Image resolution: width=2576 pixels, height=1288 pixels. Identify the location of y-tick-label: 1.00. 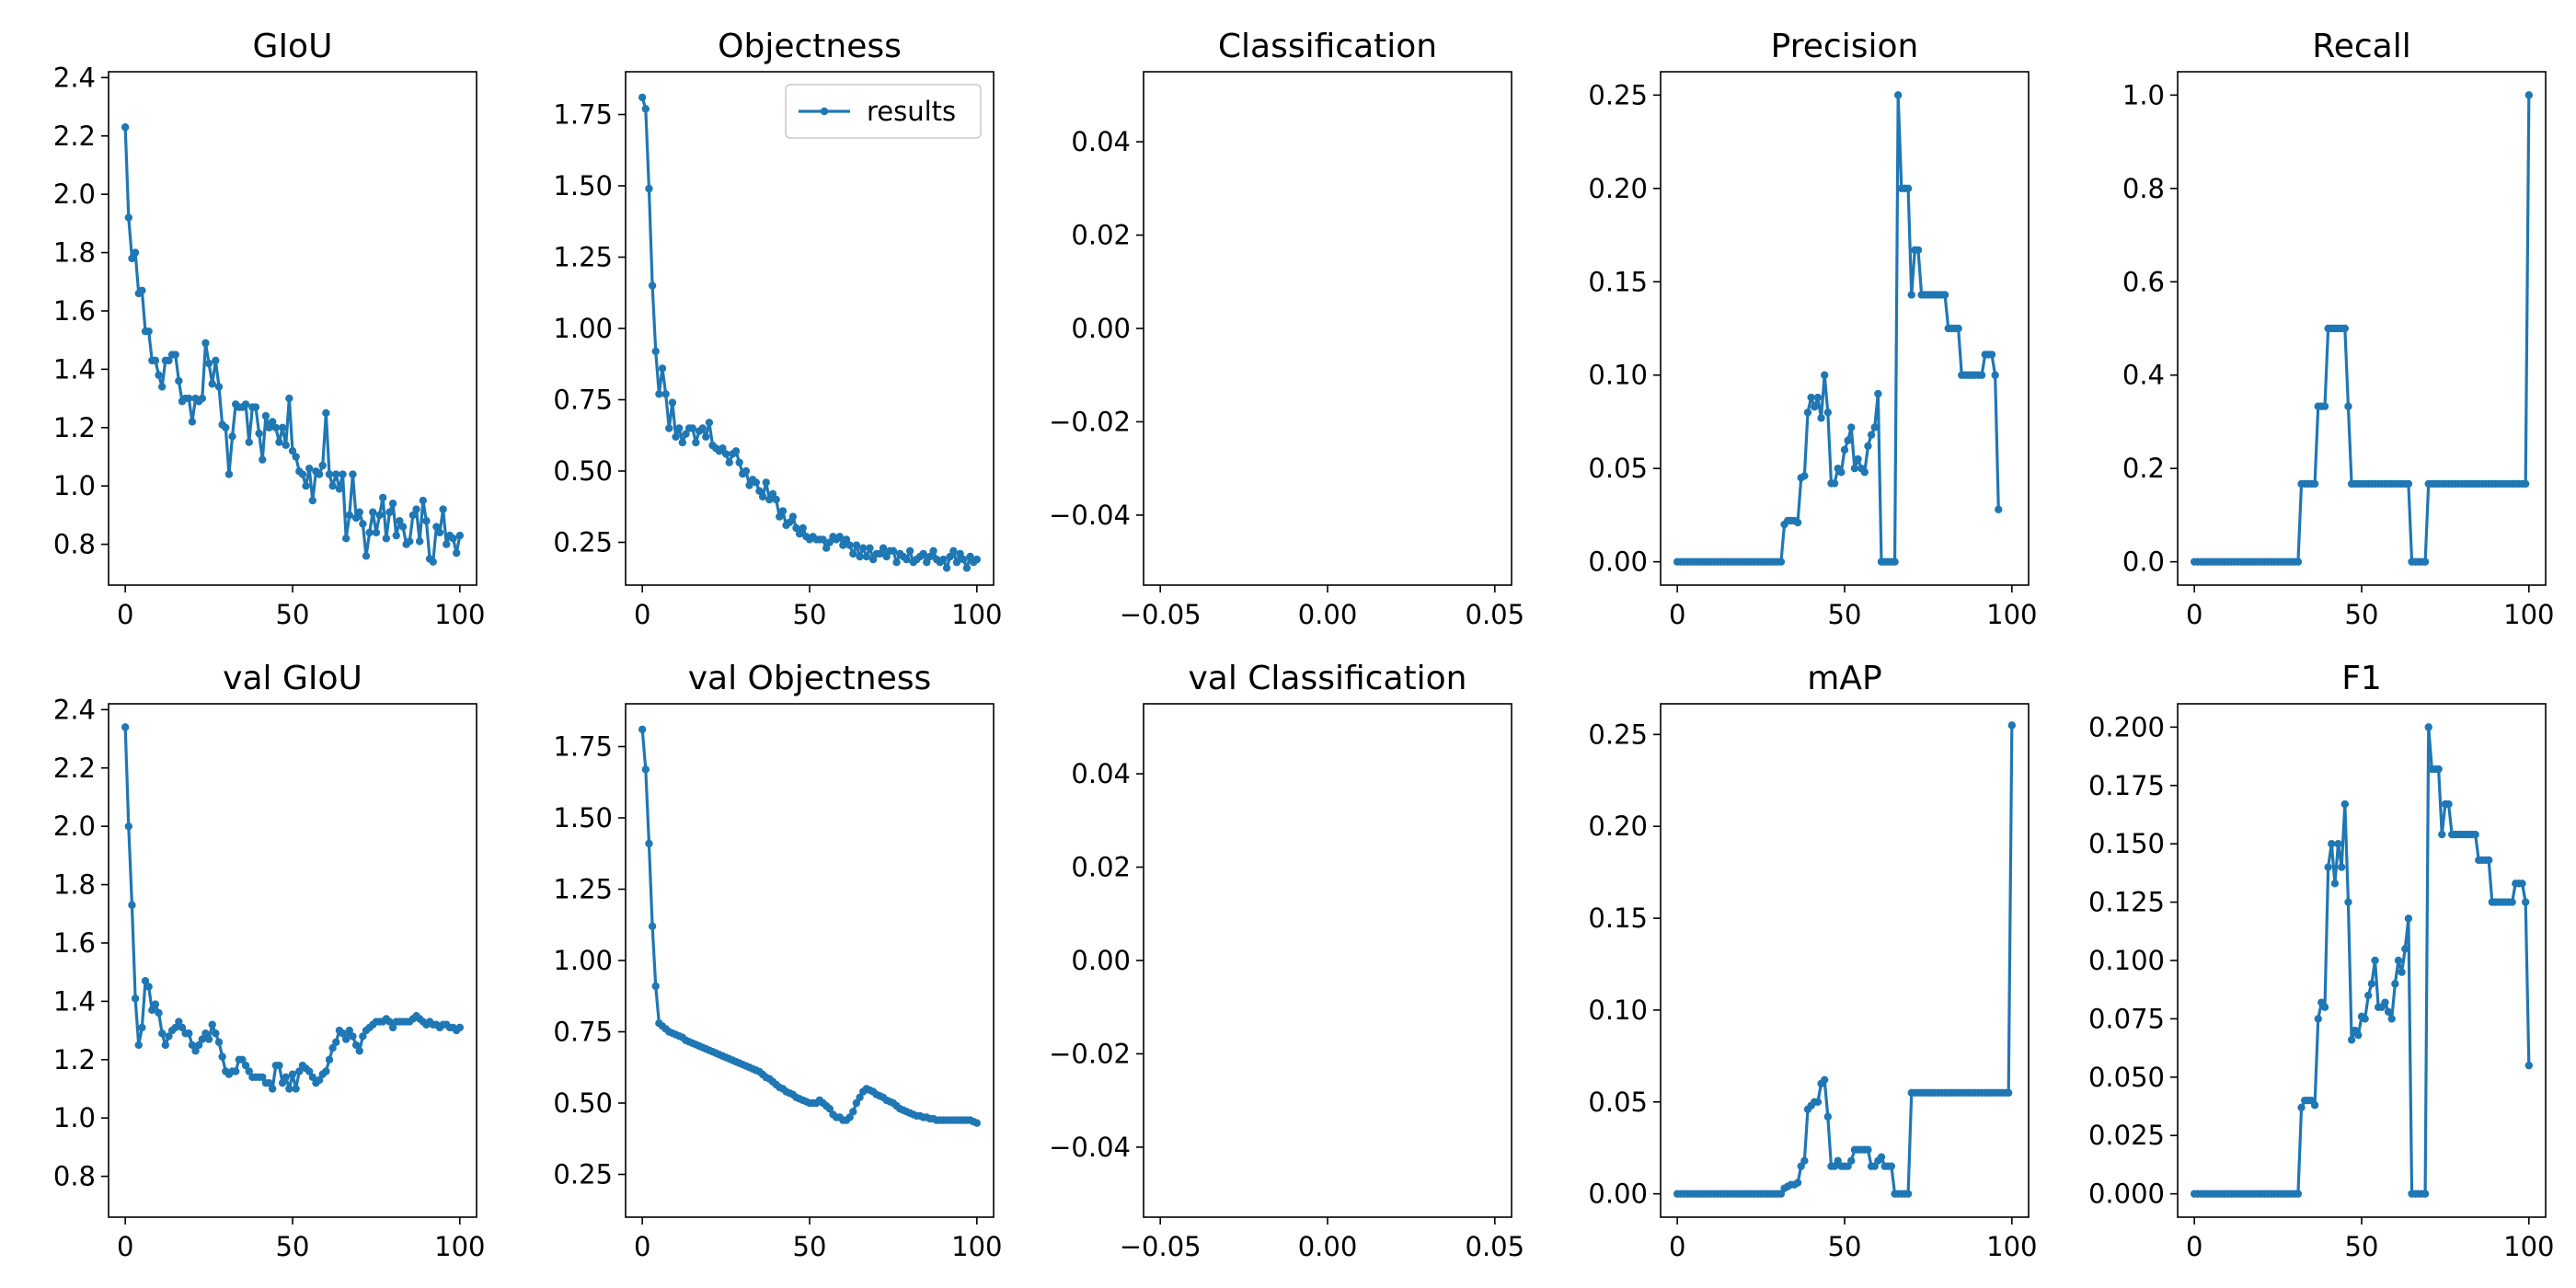
(583, 328).